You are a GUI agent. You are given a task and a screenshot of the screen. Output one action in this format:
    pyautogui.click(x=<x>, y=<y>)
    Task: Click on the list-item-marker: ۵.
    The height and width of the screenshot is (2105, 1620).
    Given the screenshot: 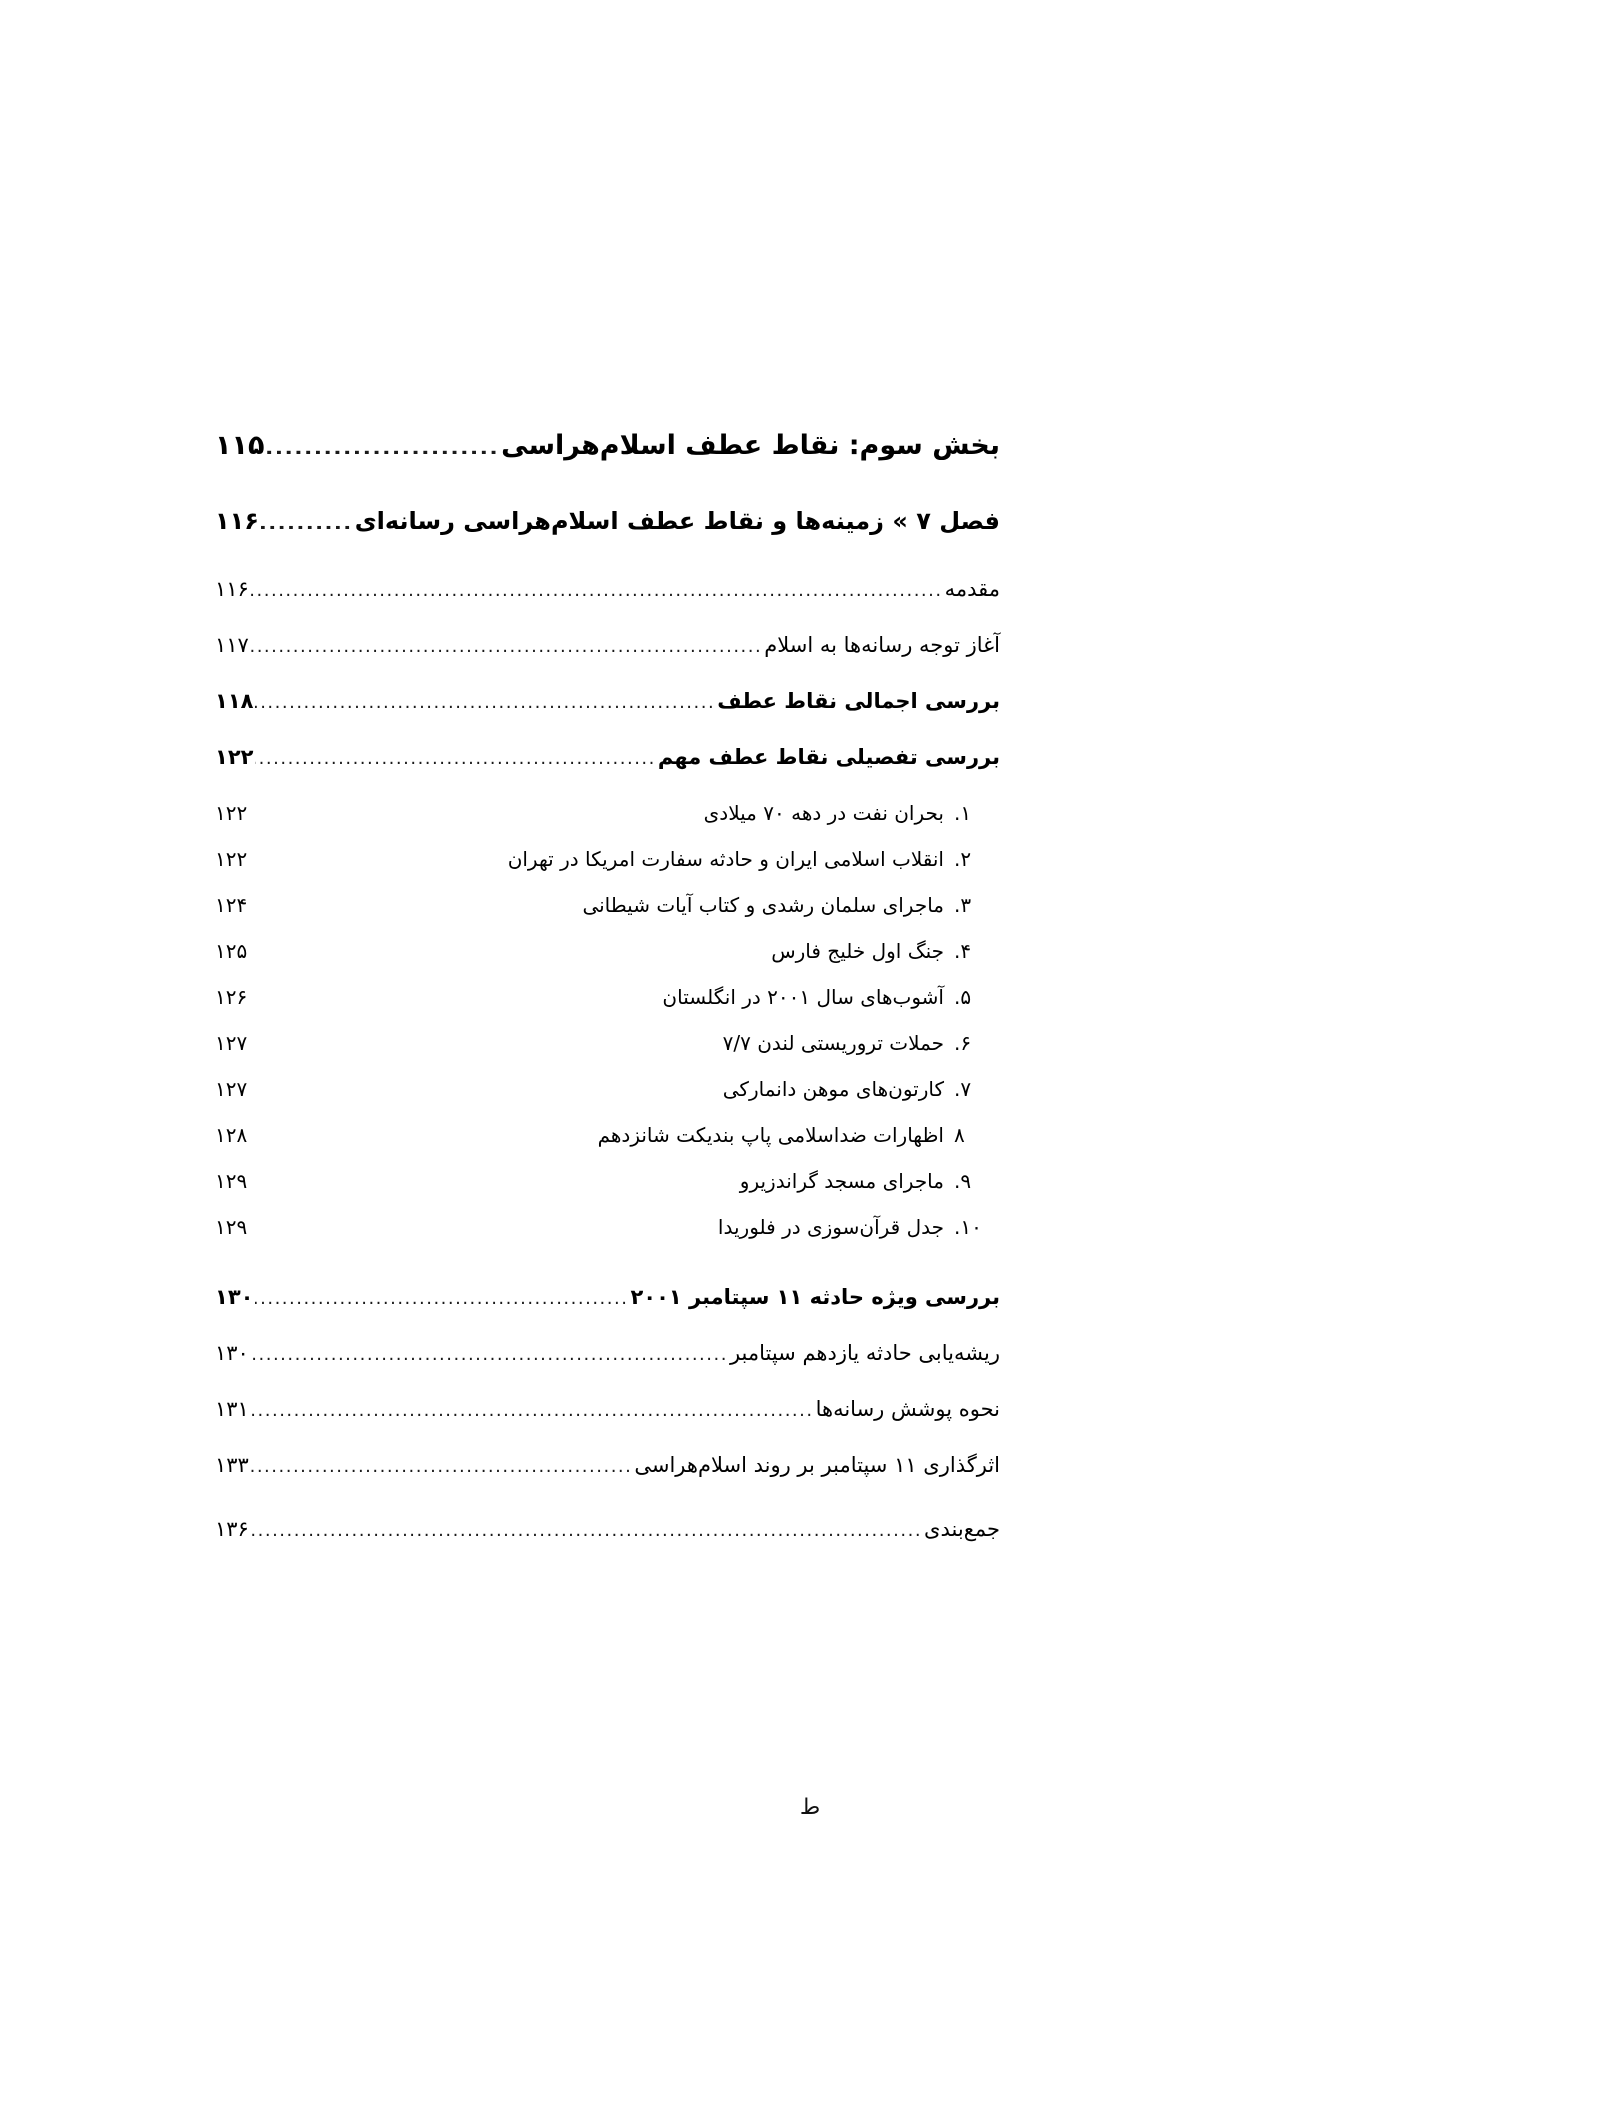 What is the action you would take?
    pyautogui.click(x=963, y=997)
    